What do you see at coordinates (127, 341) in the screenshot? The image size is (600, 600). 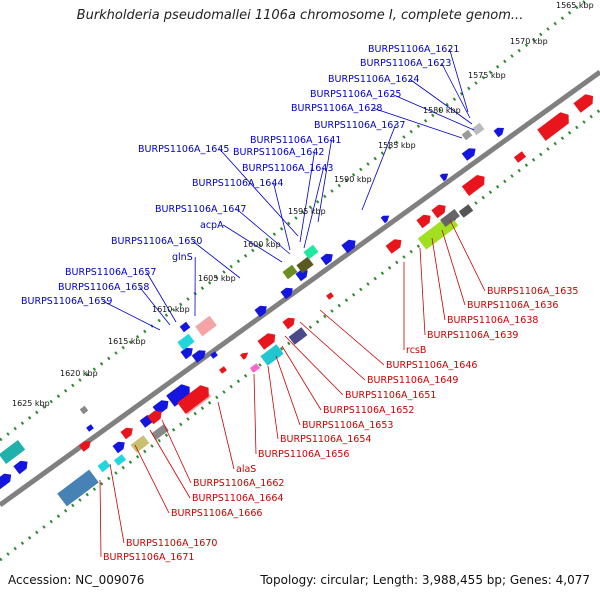 I see `tick-label: 1615 kbp` at bounding box center [127, 341].